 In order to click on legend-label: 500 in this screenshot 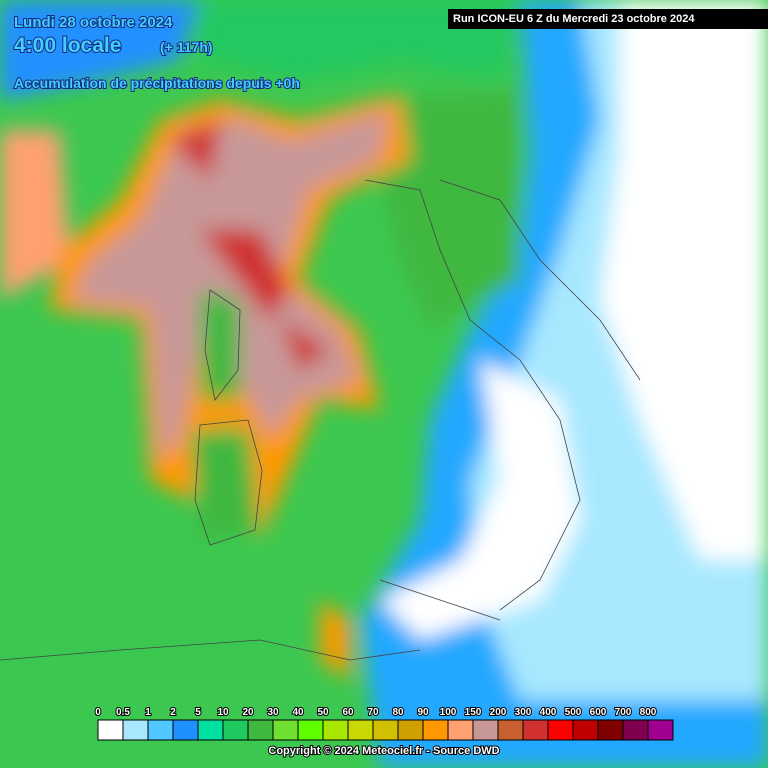, I will do `click(573, 712)`.